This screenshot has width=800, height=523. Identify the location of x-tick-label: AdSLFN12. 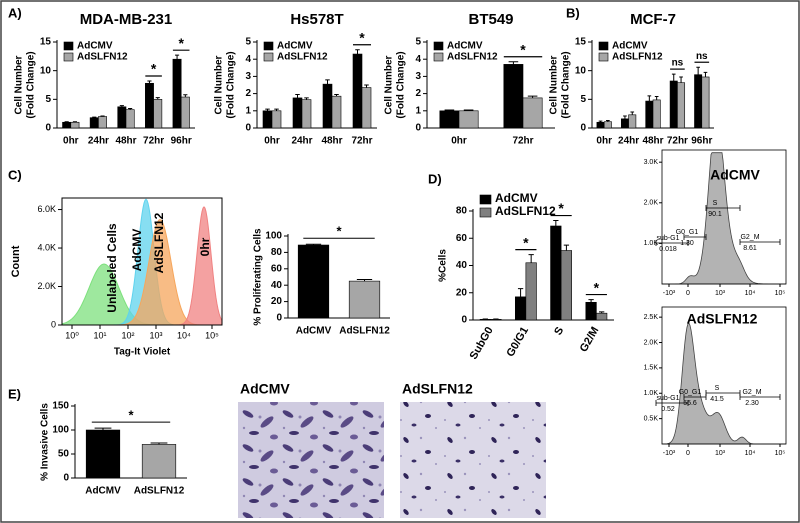
(159, 491).